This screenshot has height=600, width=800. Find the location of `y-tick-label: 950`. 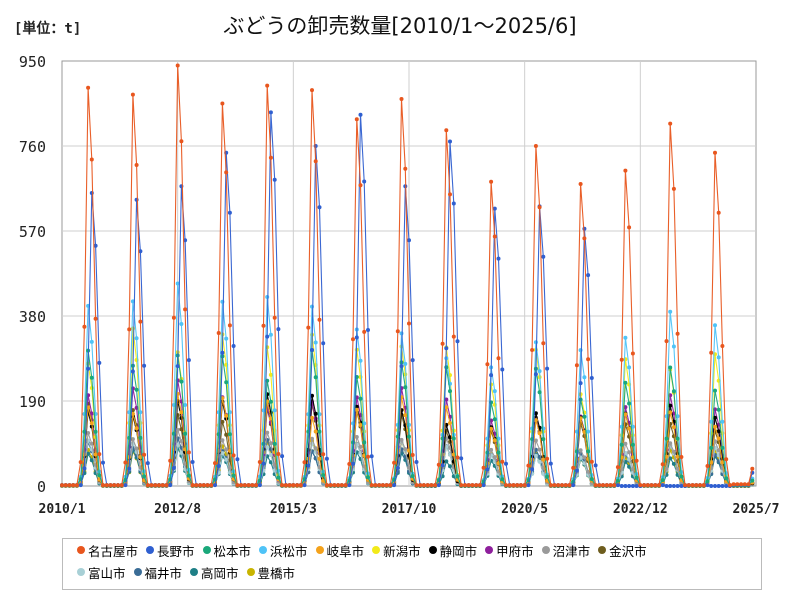

y-tick-label: 950 is located at coordinates (32, 62).